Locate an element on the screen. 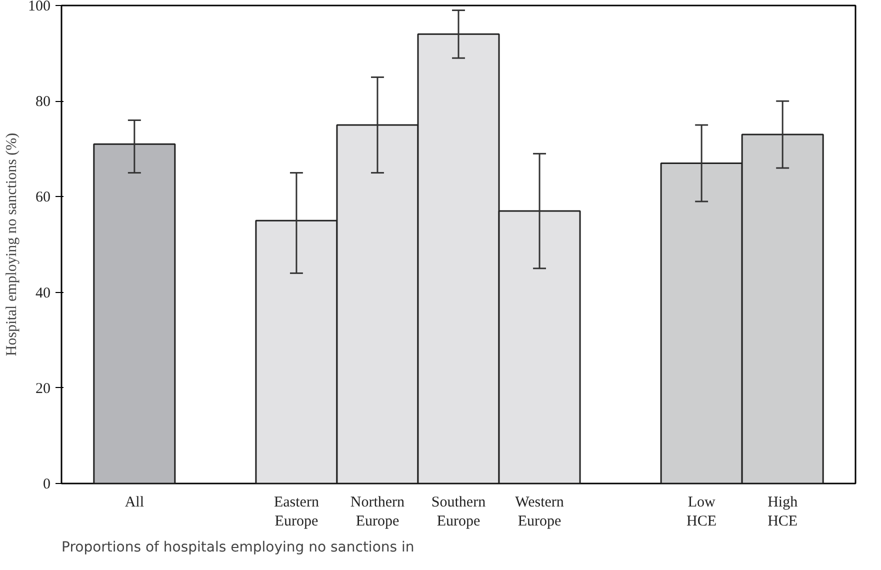  y-tick-label: 20 is located at coordinates (43, 388).